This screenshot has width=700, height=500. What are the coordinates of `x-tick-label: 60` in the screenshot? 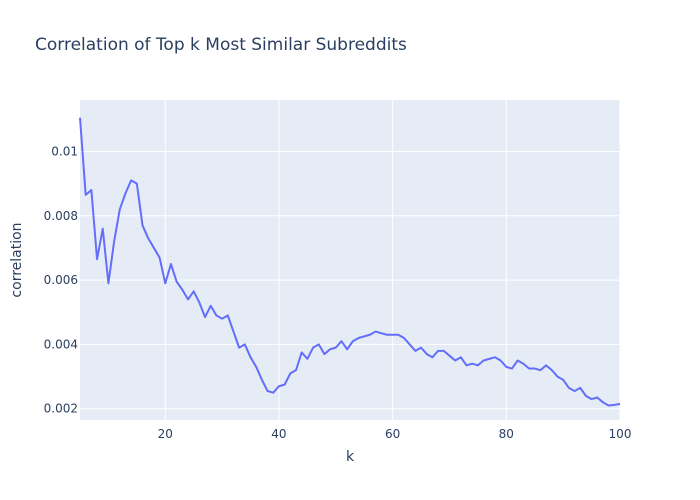 It's located at (392, 434).